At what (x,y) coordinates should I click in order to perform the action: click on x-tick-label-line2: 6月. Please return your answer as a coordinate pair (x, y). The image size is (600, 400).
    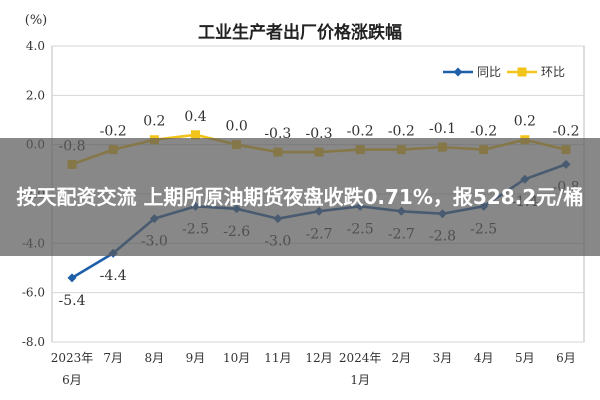
    Looking at the image, I should click on (72, 380).